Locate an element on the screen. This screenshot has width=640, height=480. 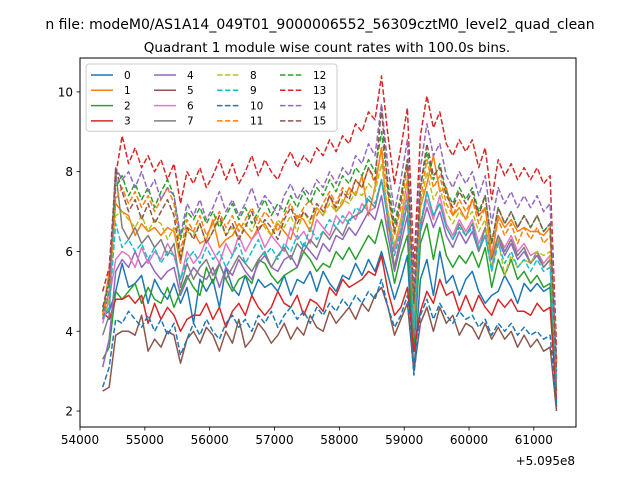
legend-label-7: 7 is located at coordinates (190, 122).